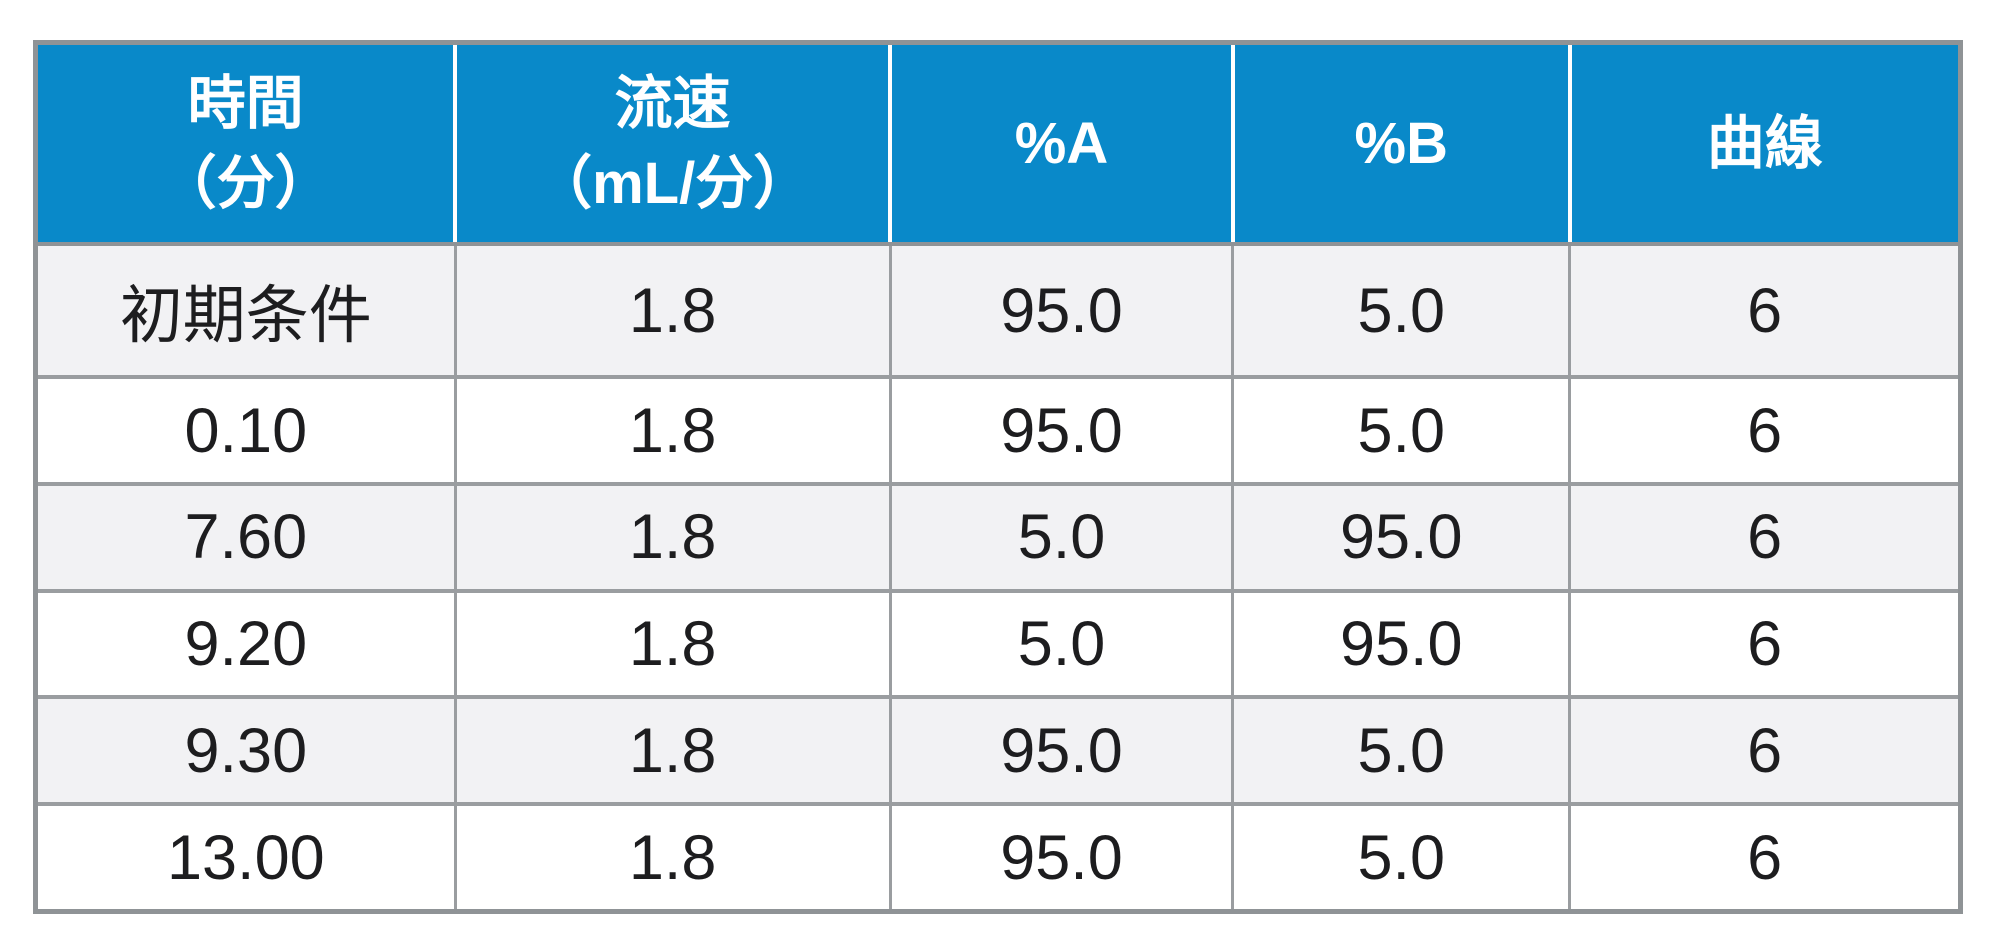  I want to click on table-row: 9.30 1.8 95.0 5.0 6, so click(998, 751).